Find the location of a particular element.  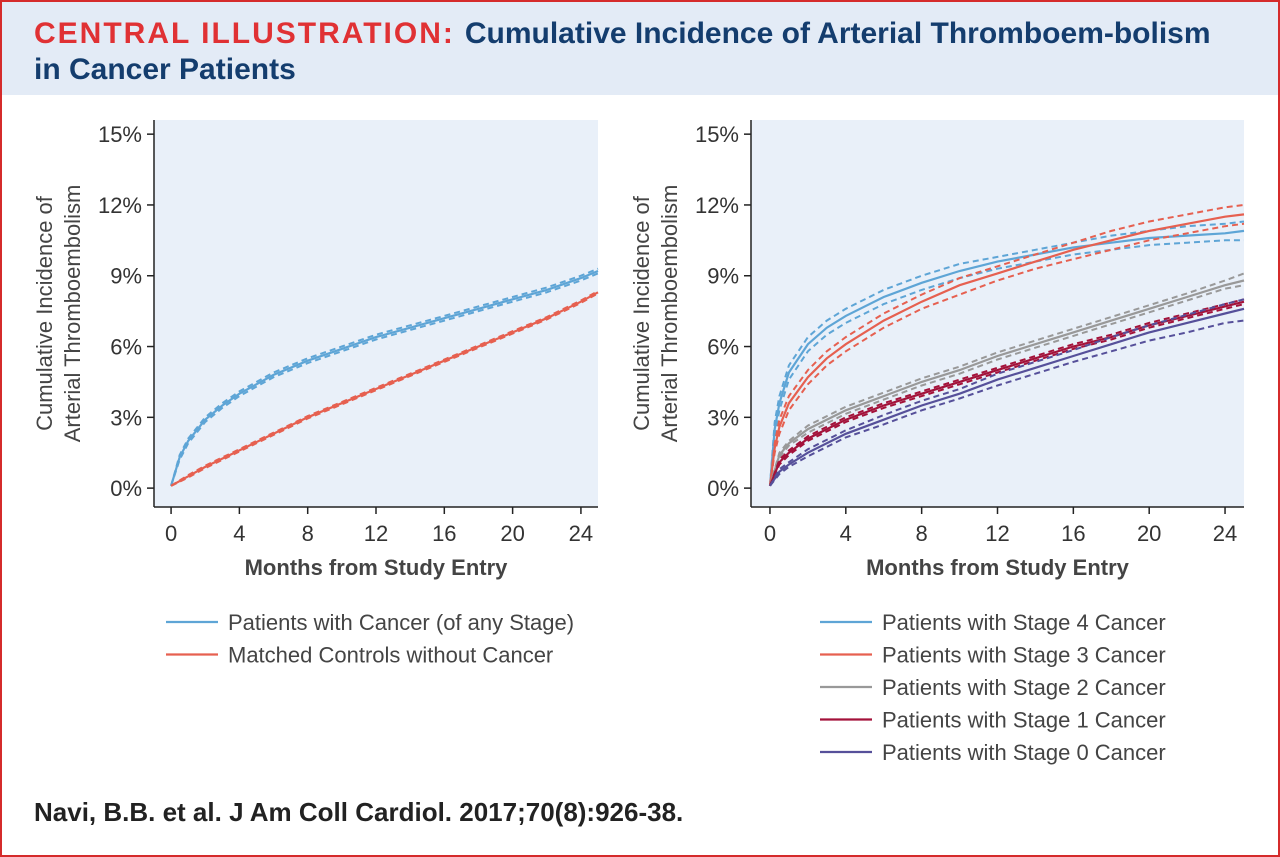

legend-label: Matched Controls without Cancer is located at coordinates (390, 655).